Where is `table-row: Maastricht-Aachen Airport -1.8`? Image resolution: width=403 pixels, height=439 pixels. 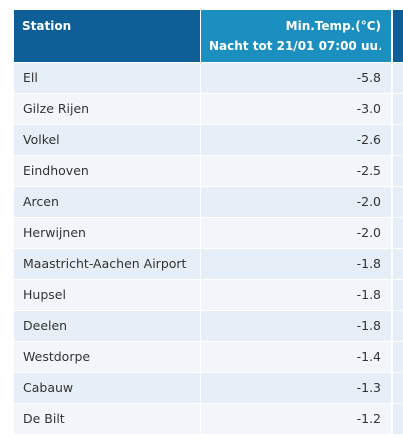 table-row: Maastricht-Aachen Airport -1.8 is located at coordinates (202, 264).